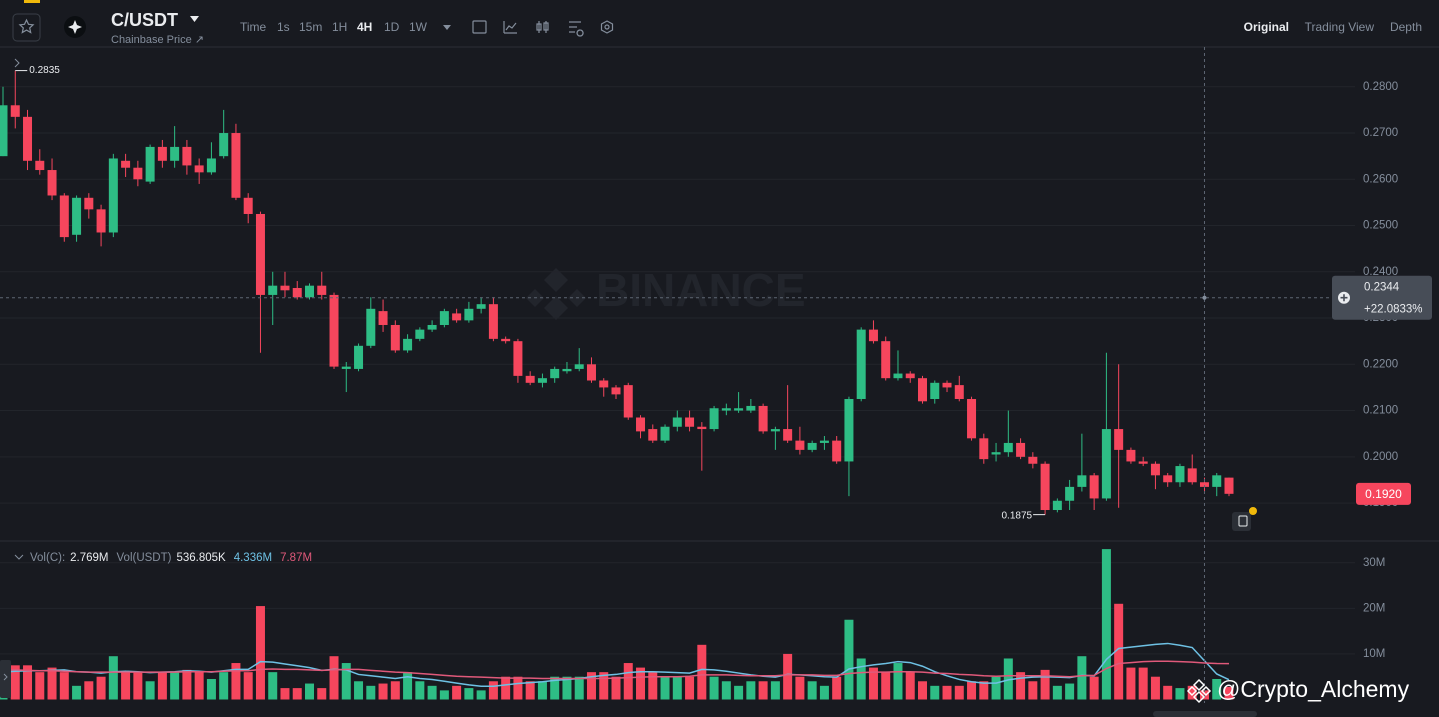 This screenshot has height=717, width=1439. What do you see at coordinates (310, 27) in the screenshot?
I see `interval-option: 15m` at bounding box center [310, 27].